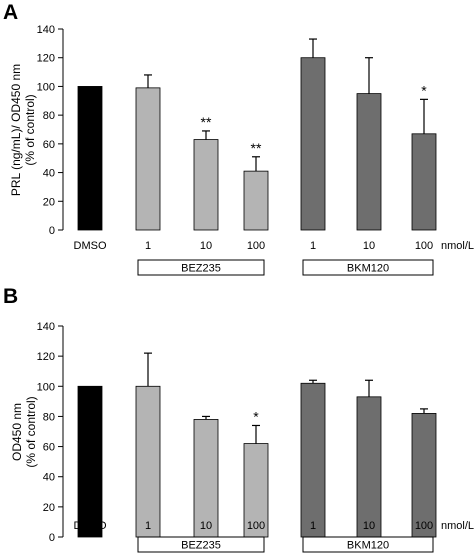 The height and width of the screenshot is (556, 474). What do you see at coordinates (16, 130) in the screenshot?
I see `y-axis-label: PRL (ng/mL)/ OD450 nm` at bounding box center [16, 130].